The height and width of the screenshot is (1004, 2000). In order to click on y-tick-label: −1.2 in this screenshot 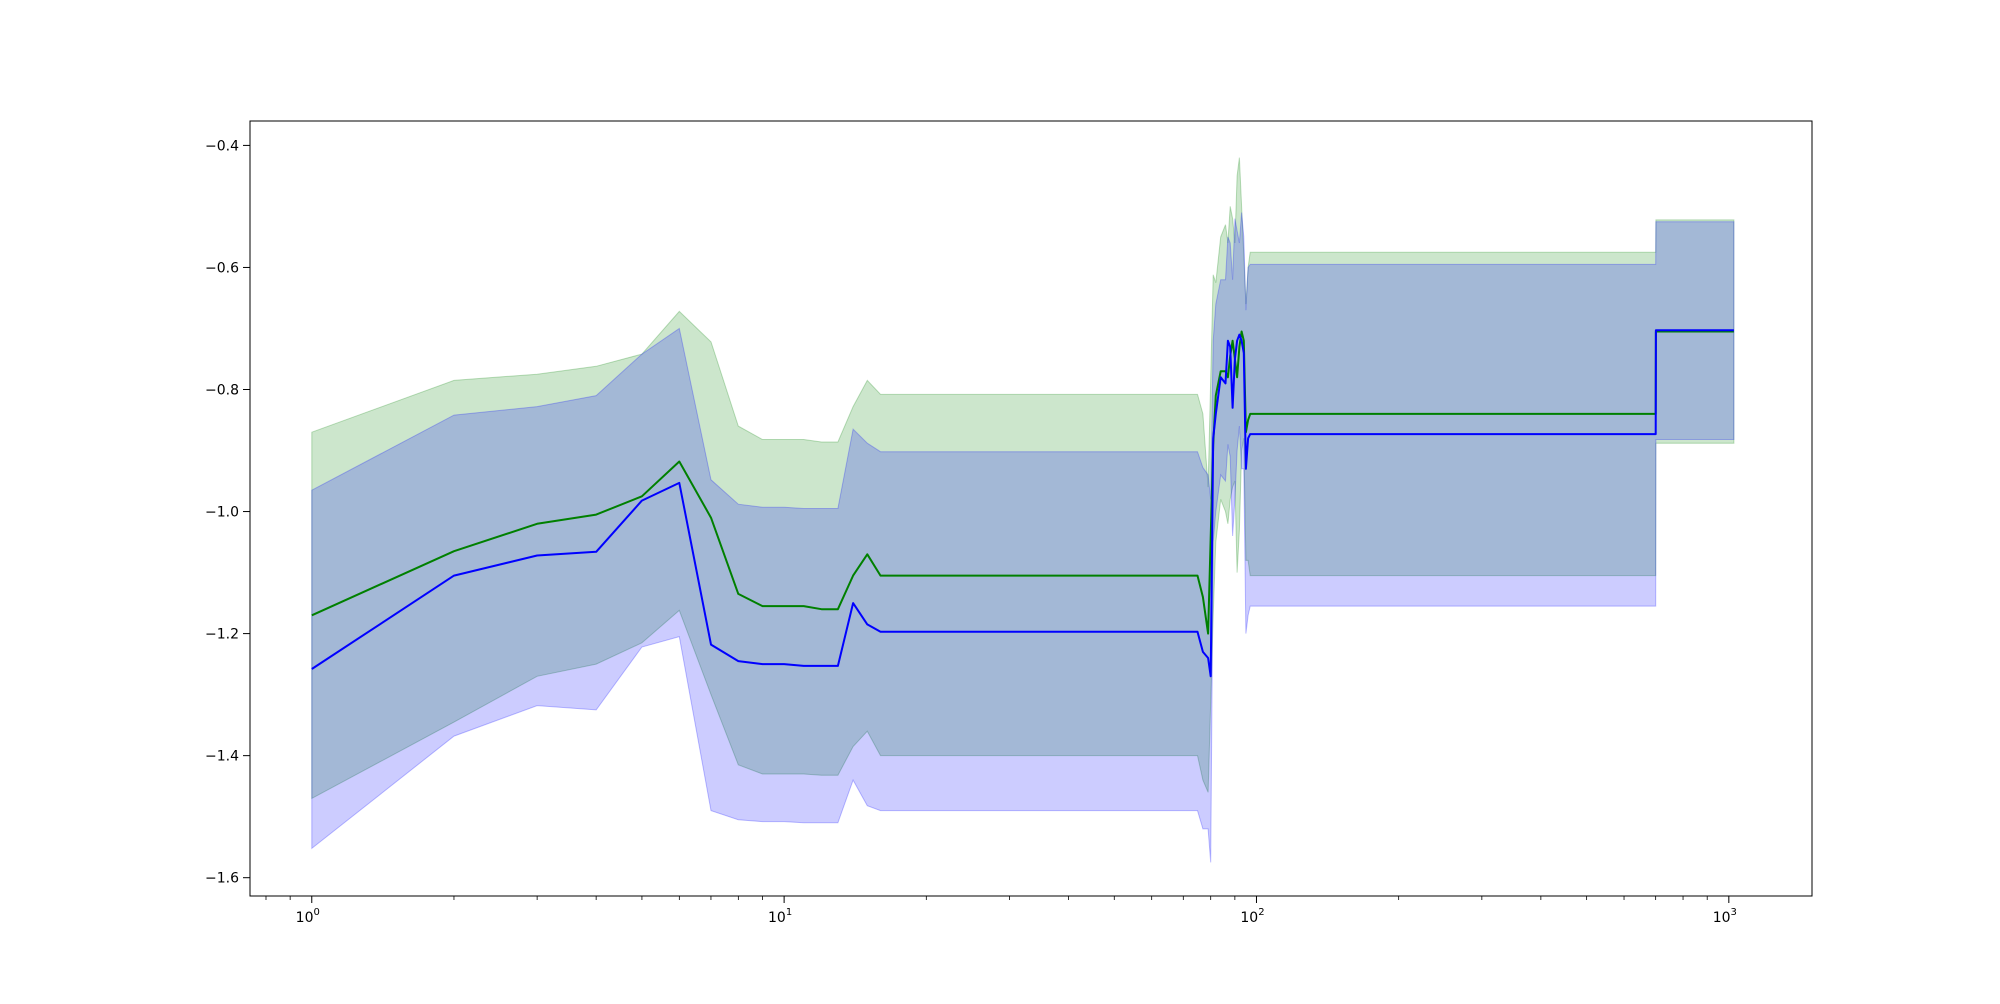, I will do `click(222, 635)`.